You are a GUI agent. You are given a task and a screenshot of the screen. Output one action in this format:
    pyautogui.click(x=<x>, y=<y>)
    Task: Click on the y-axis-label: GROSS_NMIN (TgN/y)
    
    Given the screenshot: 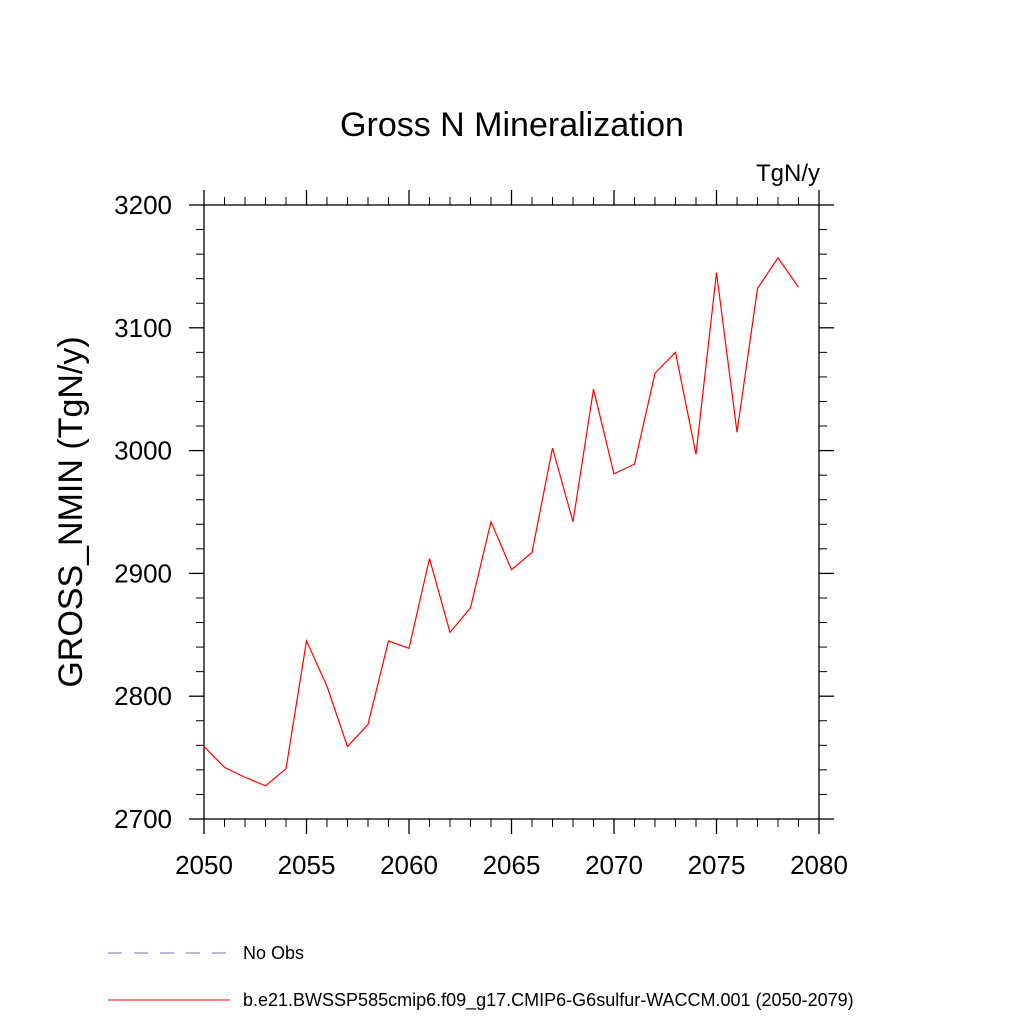 What is the action you would take?
    pyautogui.click(x=71, y=511)
    